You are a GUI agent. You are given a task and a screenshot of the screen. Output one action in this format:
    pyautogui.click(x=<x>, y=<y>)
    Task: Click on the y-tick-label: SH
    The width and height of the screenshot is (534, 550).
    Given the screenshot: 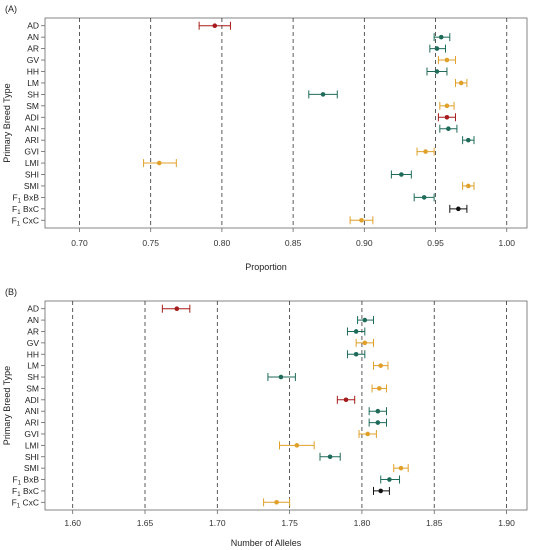 What is the action you would take?
    pyautogui.click(x=33, y=377)
    